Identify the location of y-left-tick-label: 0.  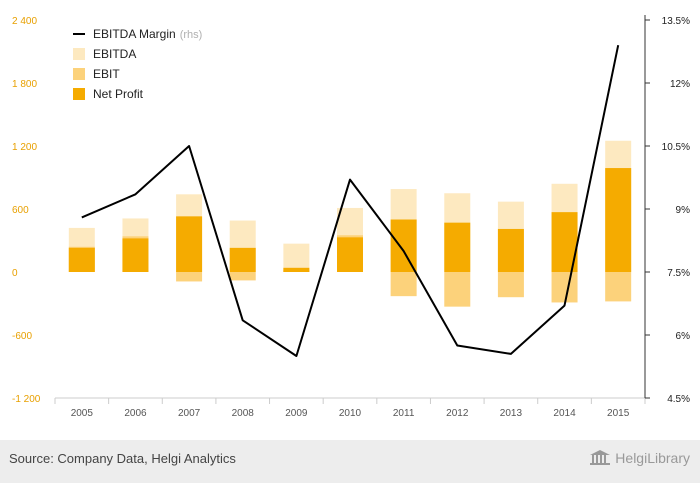
(15, 273).